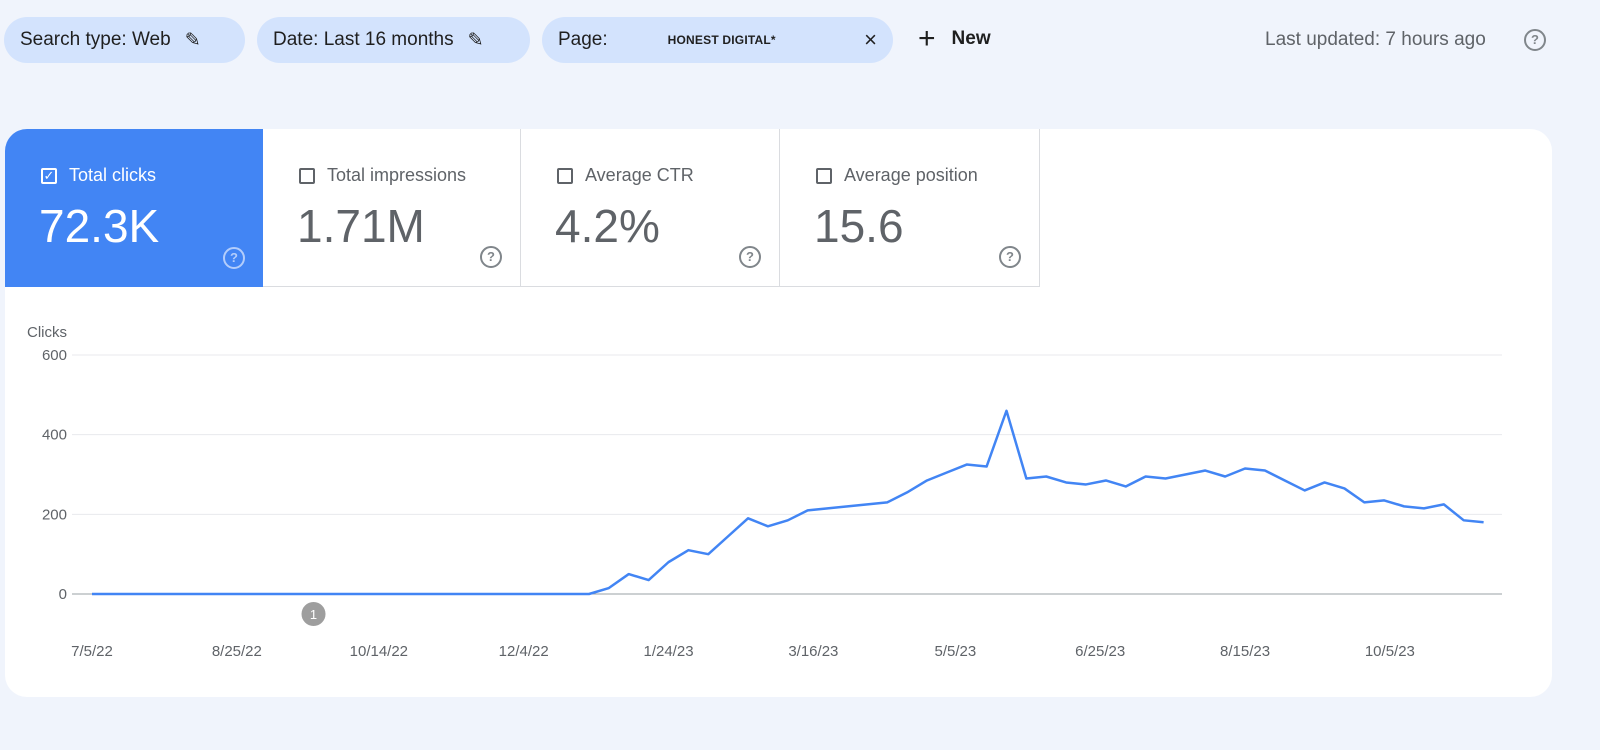 The height and width of the screenshot is (750, 1600). I want to click on metric-label: Average CTR, so click(639, 175).